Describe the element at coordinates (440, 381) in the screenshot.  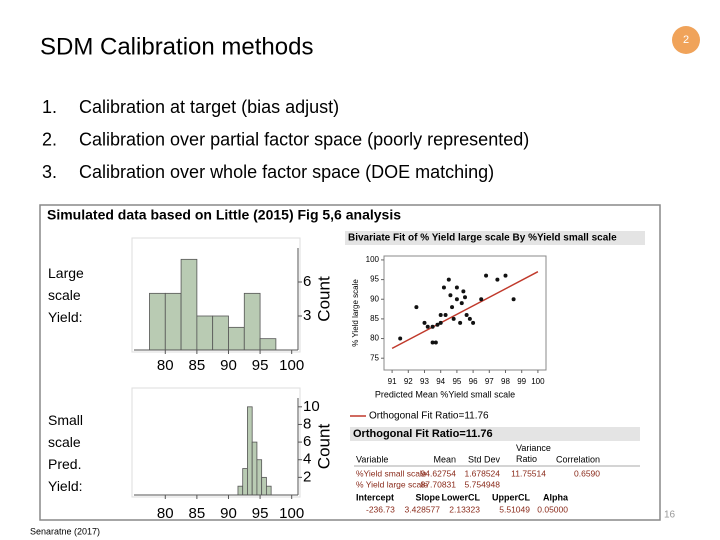
I see `x-tick-label: 94` at that location.